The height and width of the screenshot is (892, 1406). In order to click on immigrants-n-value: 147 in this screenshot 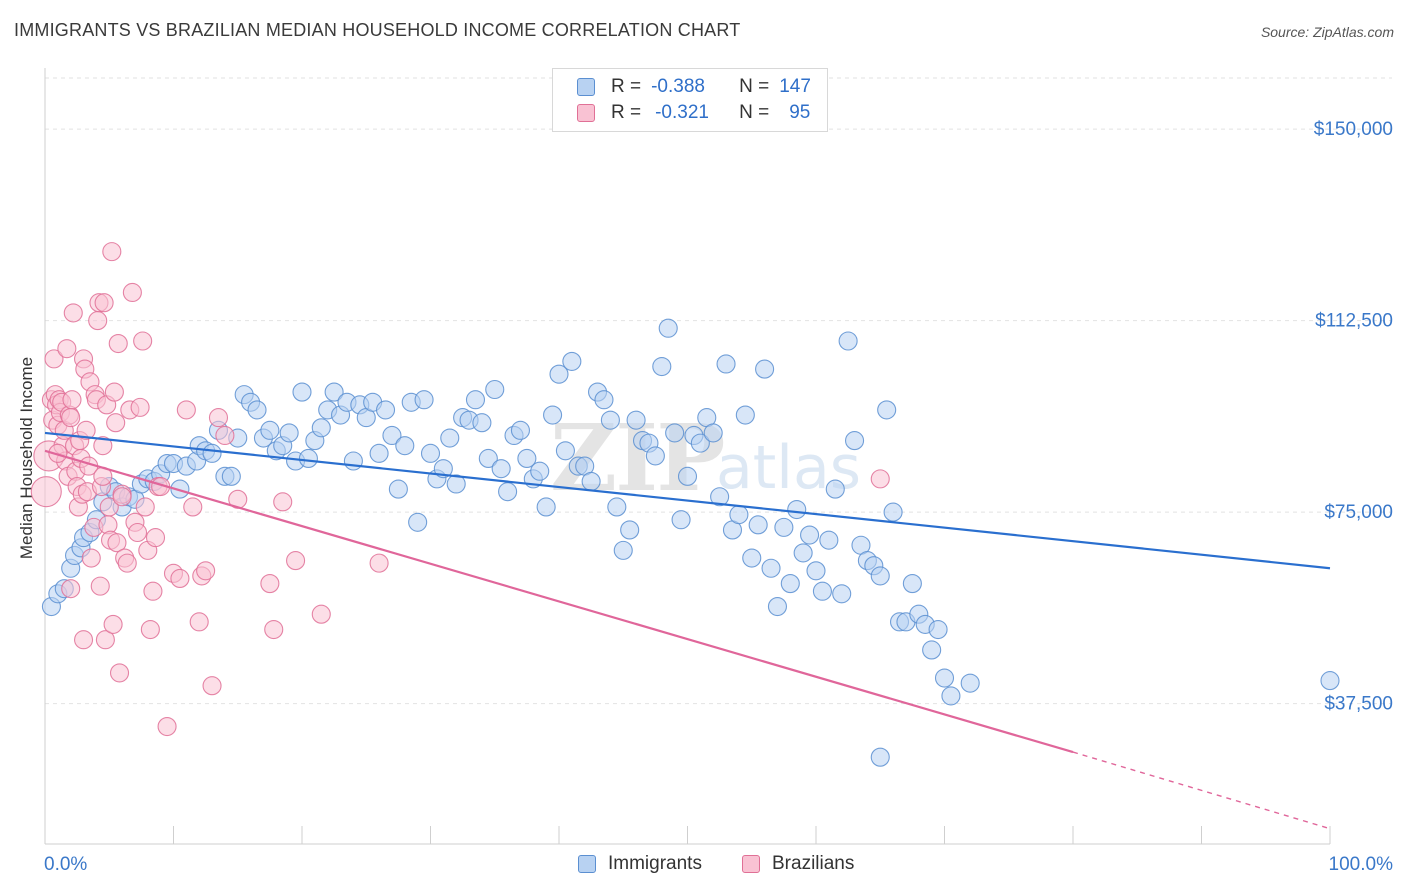, I will do `click(795, 86)`.